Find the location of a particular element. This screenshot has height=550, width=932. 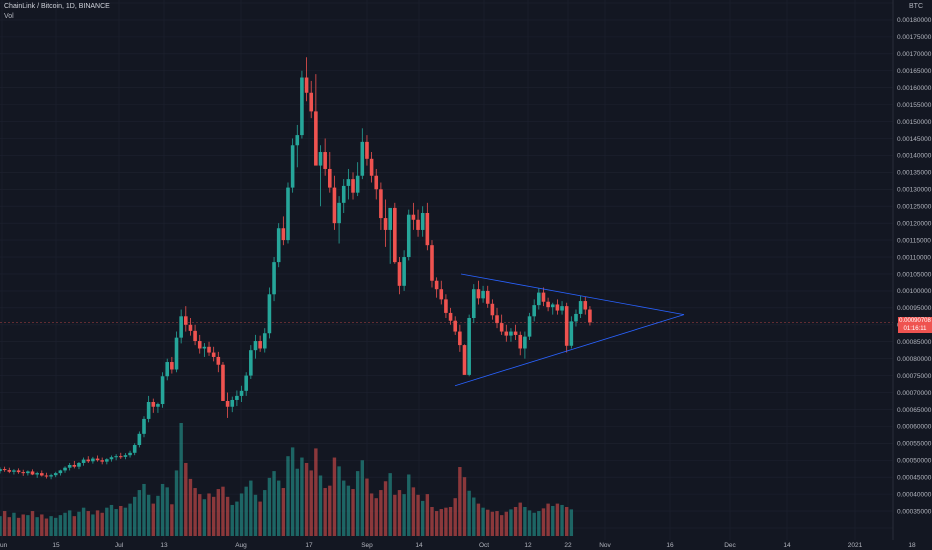

price-tick-label: 0.00100000 is located at coordinates (914, 291).